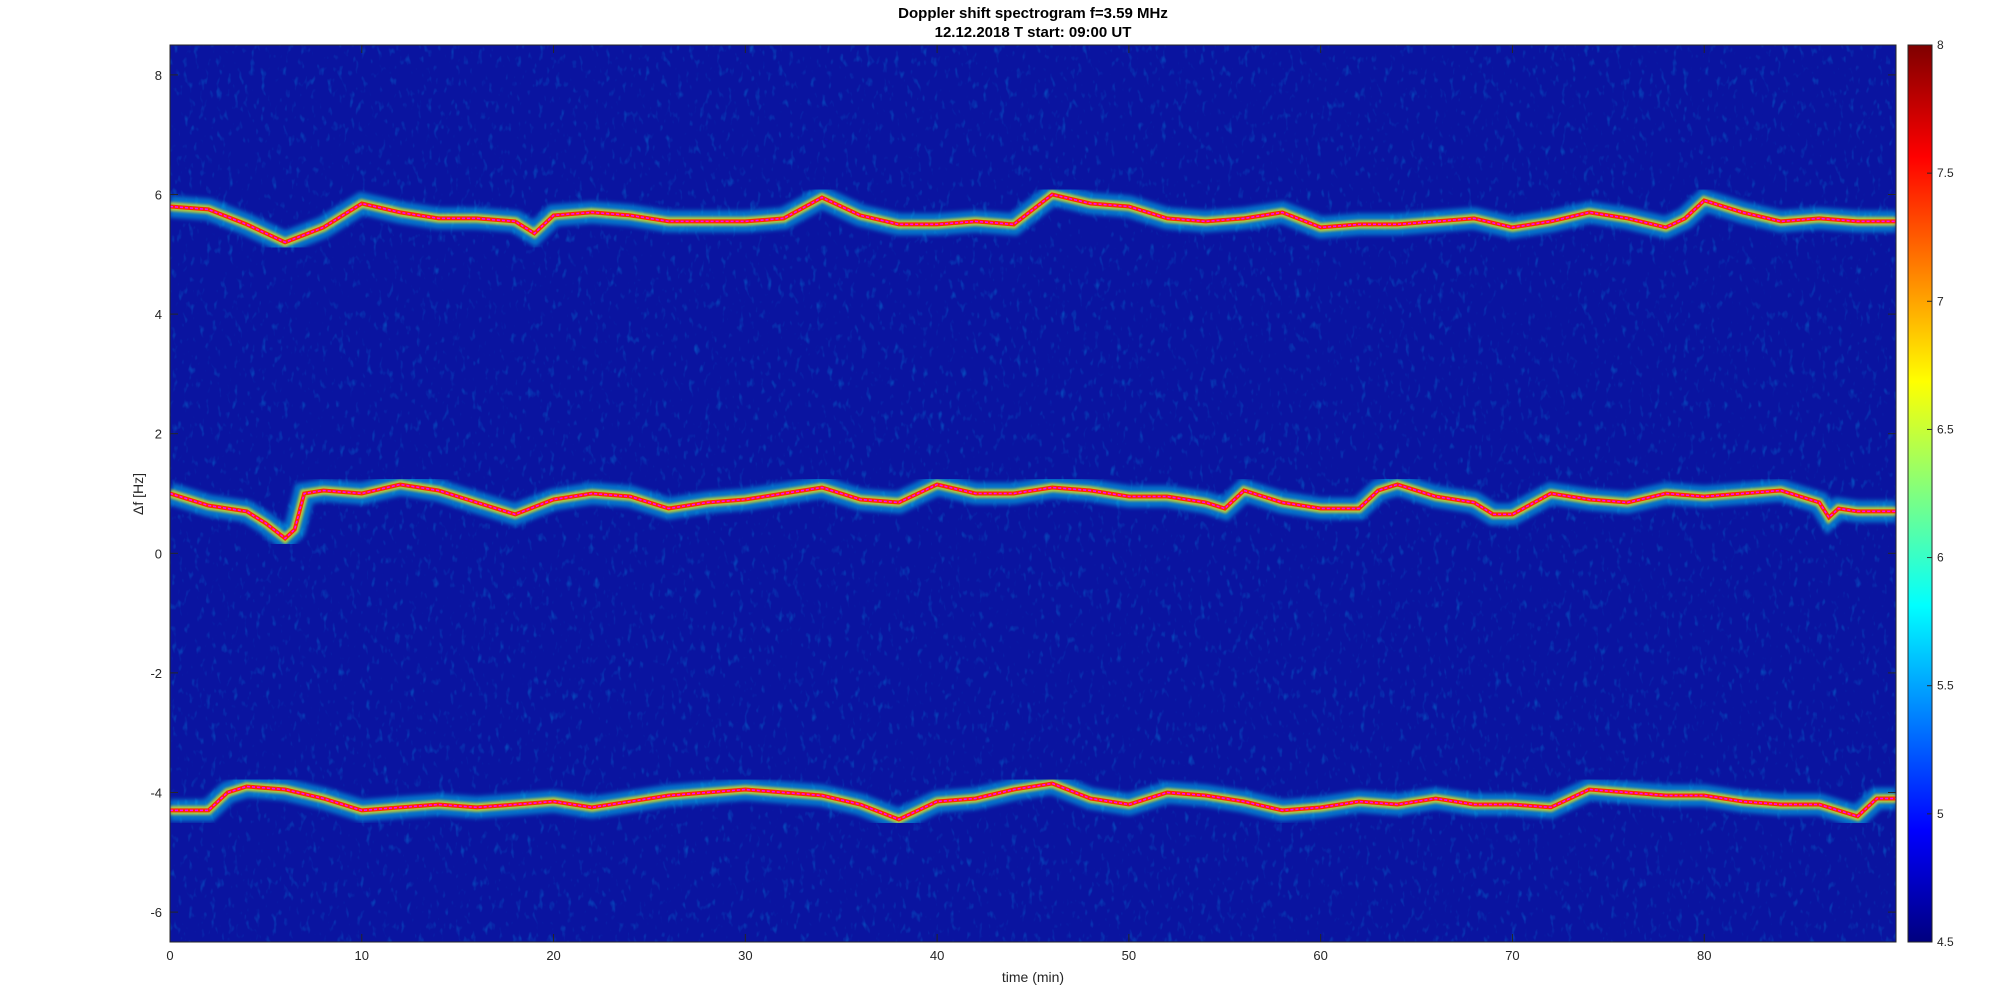 Image resolution: width=2000 pixels, height=1003 pixels. Describe the element at coordinates (362, 955) in the screenshot. I see `x-tick-label: 10` at that location.